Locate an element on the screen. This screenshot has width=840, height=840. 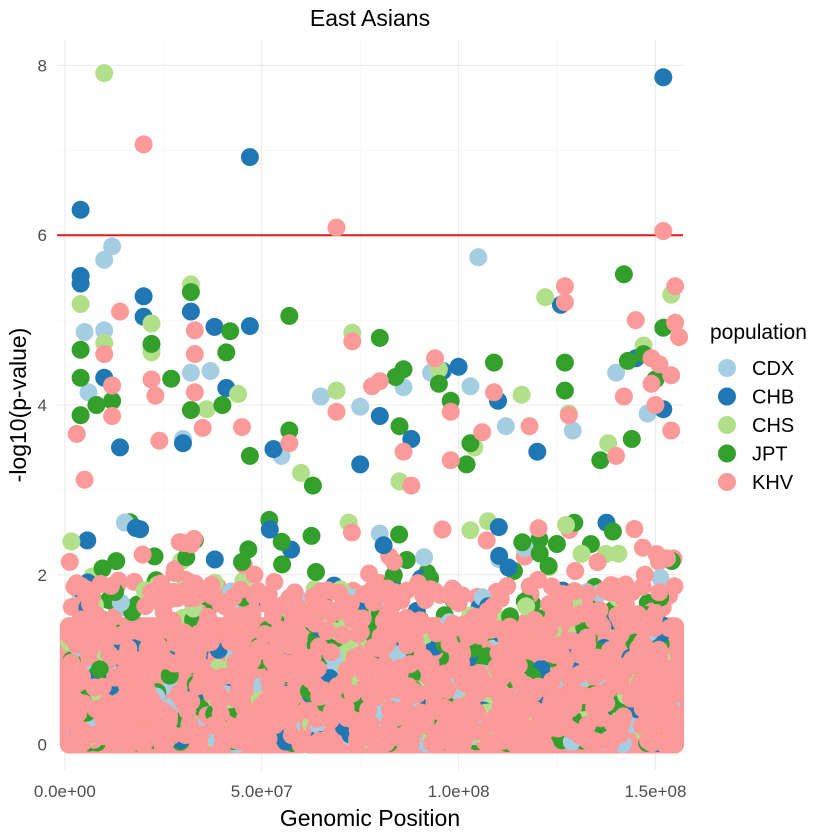
y-axis-ticks: 0 2 4 6 8 is located at coordinates (42, 405).